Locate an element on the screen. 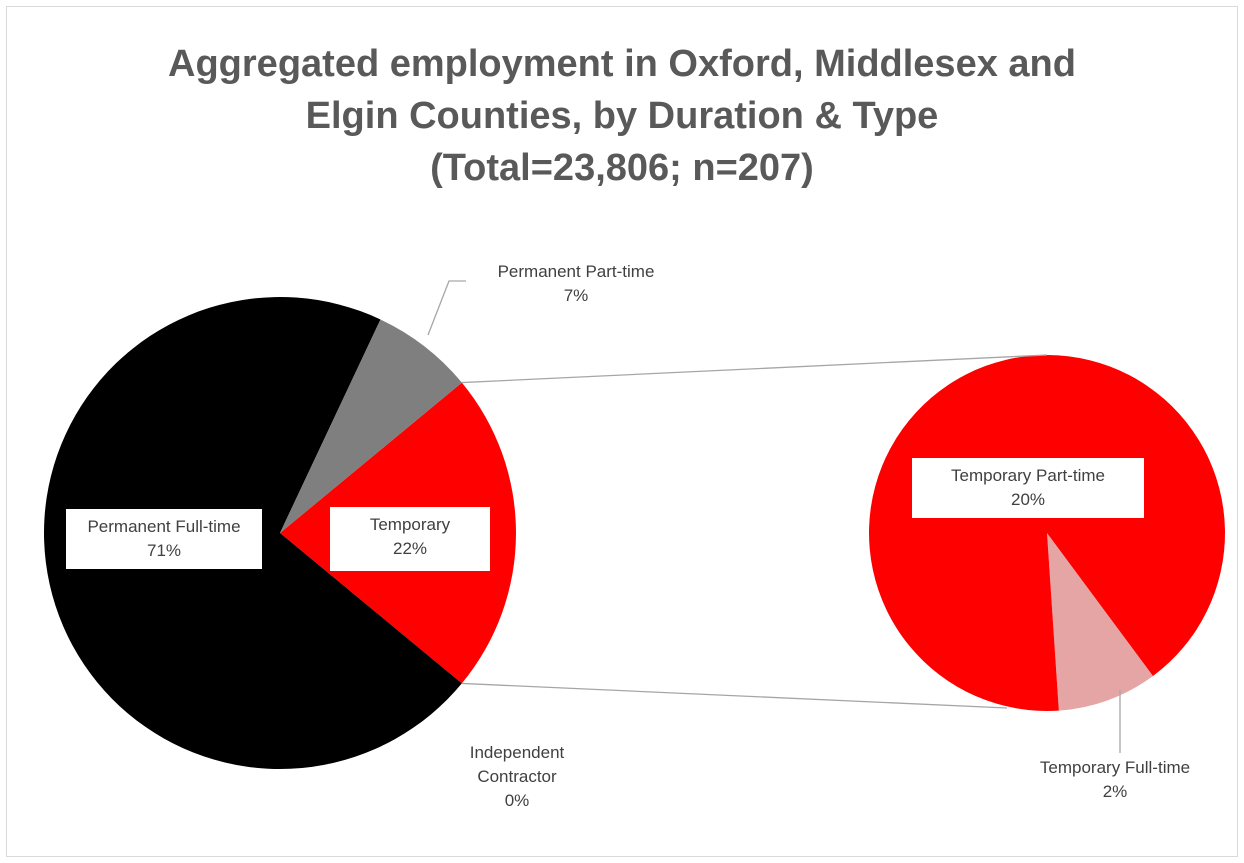 The width and height of the screenshot is (1244, 863). label-permanent-full-time: Permanent Full-time 71% is located at coordinates (164, 539).